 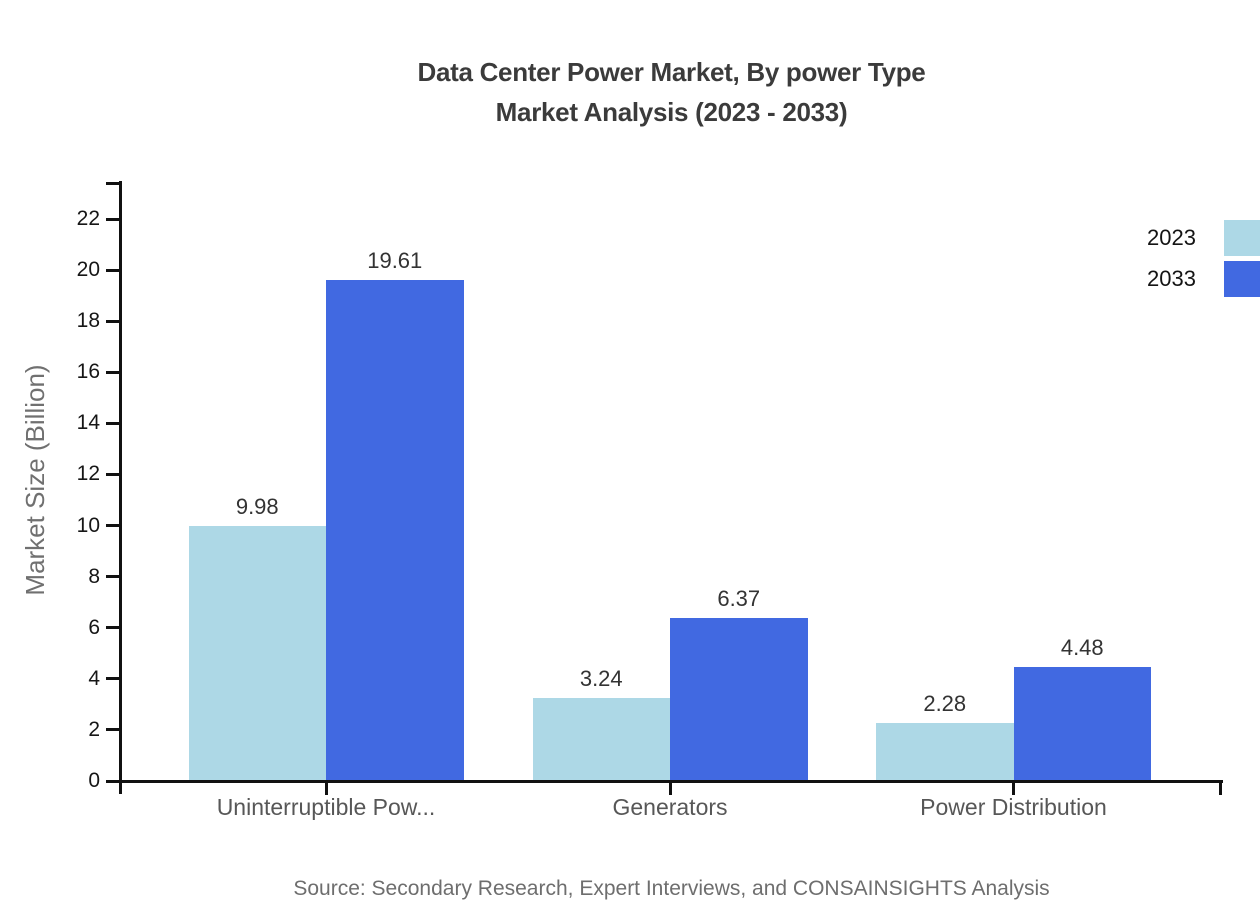 I want to click on y-tick-label: 18, so click(x=88, y=321).